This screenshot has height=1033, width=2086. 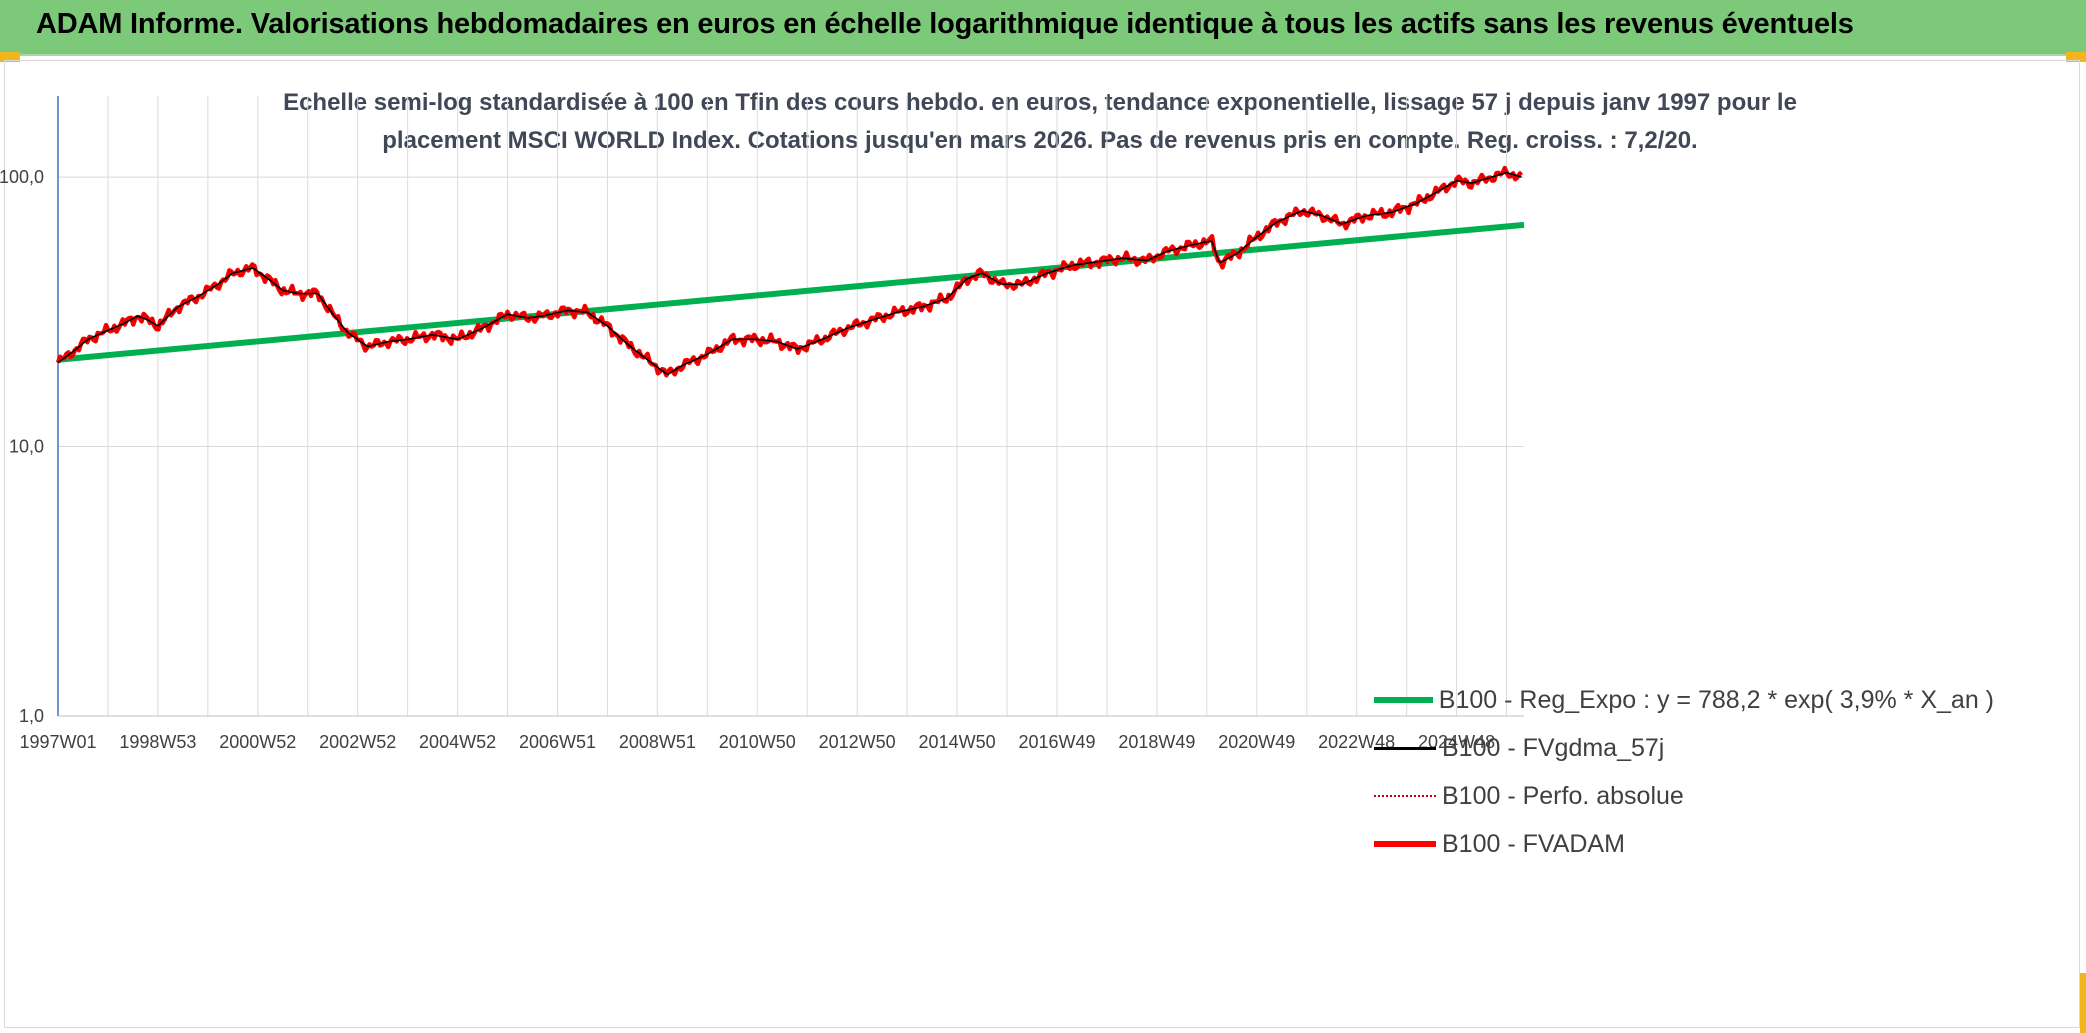 I want to click on x-tick-label: 2004W52, so click(x=457, y=742).